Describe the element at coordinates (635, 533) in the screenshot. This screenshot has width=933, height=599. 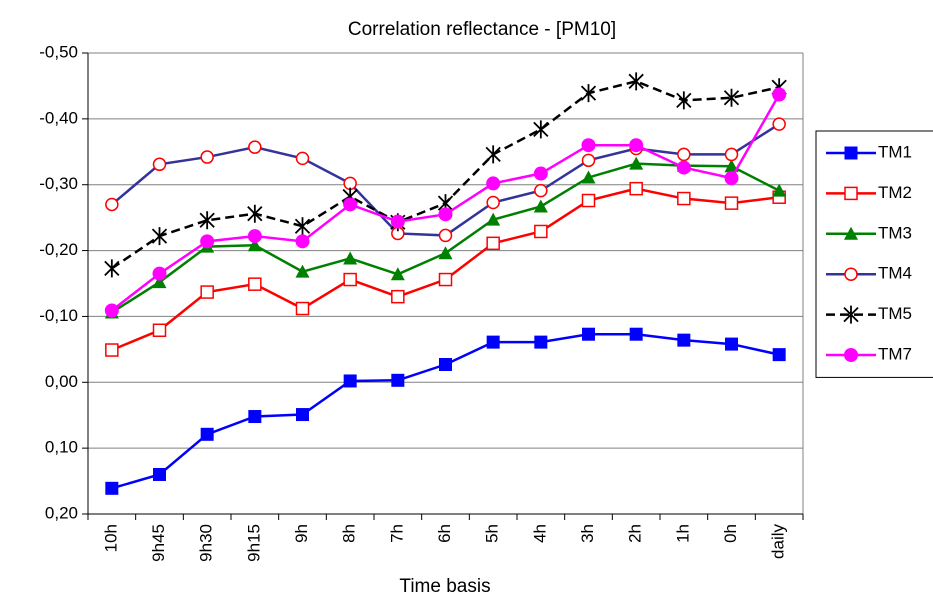
I see `x-tick-label: 2h` at that location.